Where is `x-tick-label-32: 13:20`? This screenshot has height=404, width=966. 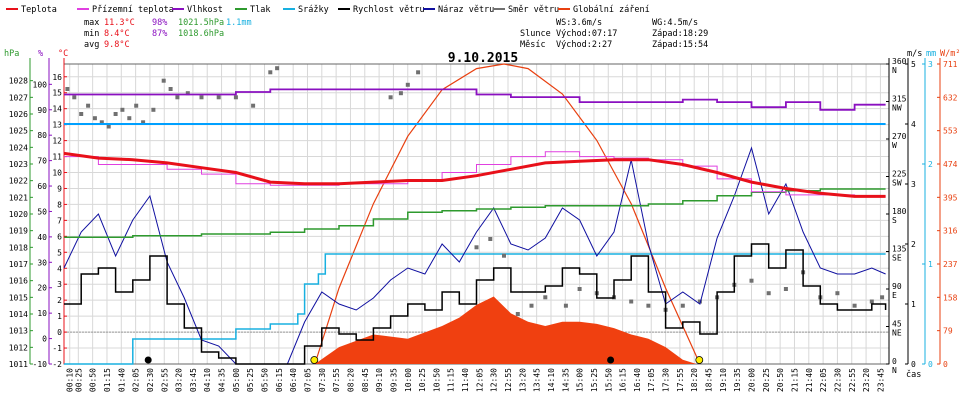 x-tick-label-32: 13:20 is located at coordinates (522, 380).